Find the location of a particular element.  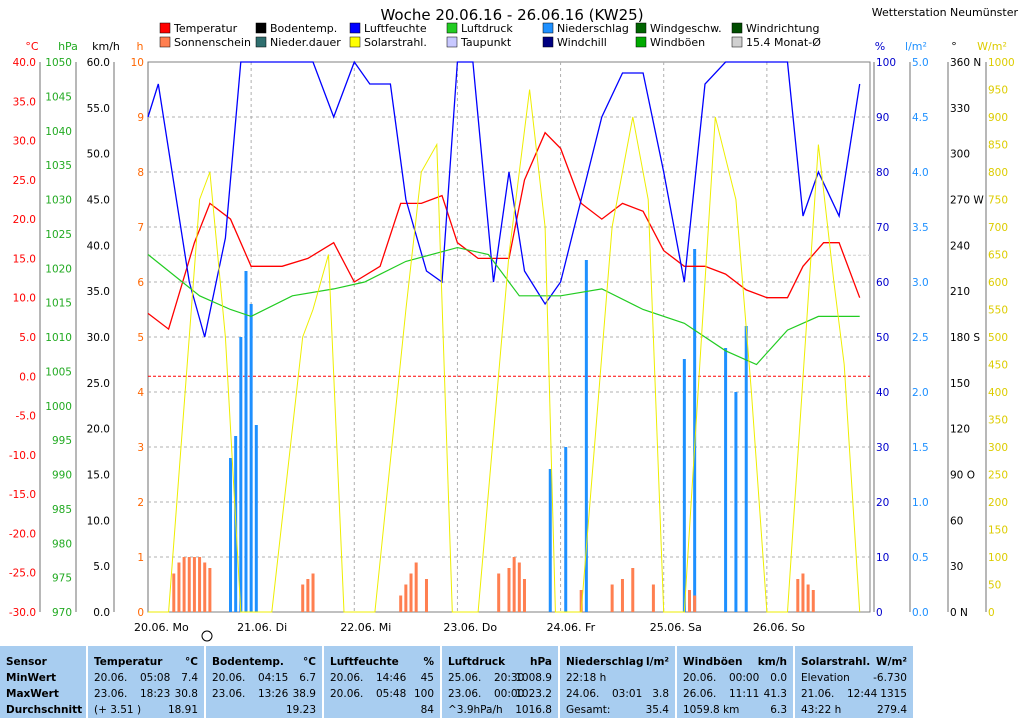

stat-header: Sensor is located at coordinates (43, 662).